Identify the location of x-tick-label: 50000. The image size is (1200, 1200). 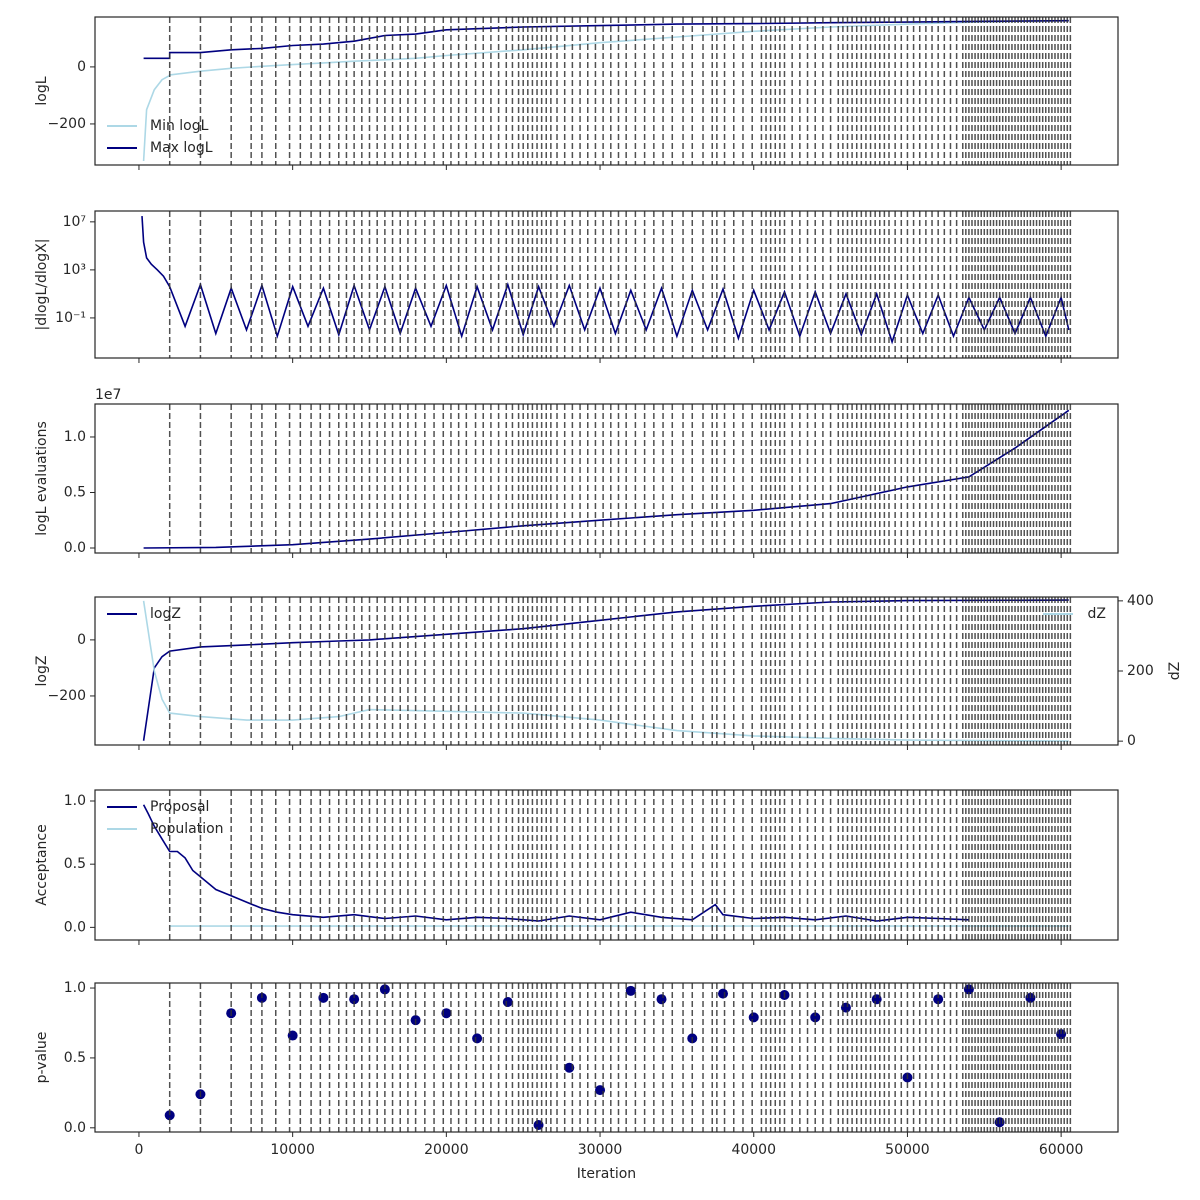
(907, 1150).